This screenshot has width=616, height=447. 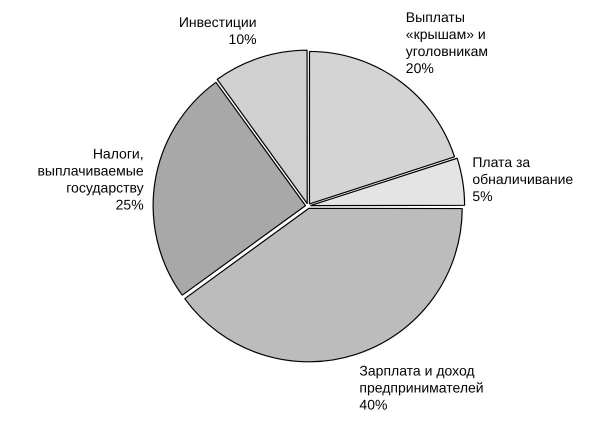 I want to click on slice-label: Выплаты «крышам» и уголовникам, so click(x=447, y=34).